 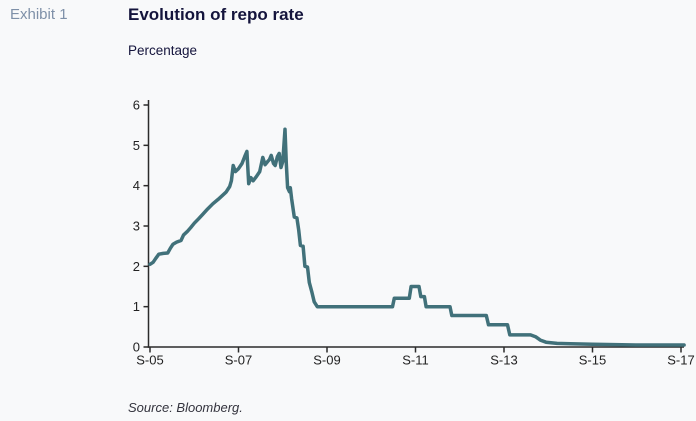 What do you see at coordinates (503, 360) in the screenshot?
I see `x-tick-label: S-13` at bounding box center [503, 360].